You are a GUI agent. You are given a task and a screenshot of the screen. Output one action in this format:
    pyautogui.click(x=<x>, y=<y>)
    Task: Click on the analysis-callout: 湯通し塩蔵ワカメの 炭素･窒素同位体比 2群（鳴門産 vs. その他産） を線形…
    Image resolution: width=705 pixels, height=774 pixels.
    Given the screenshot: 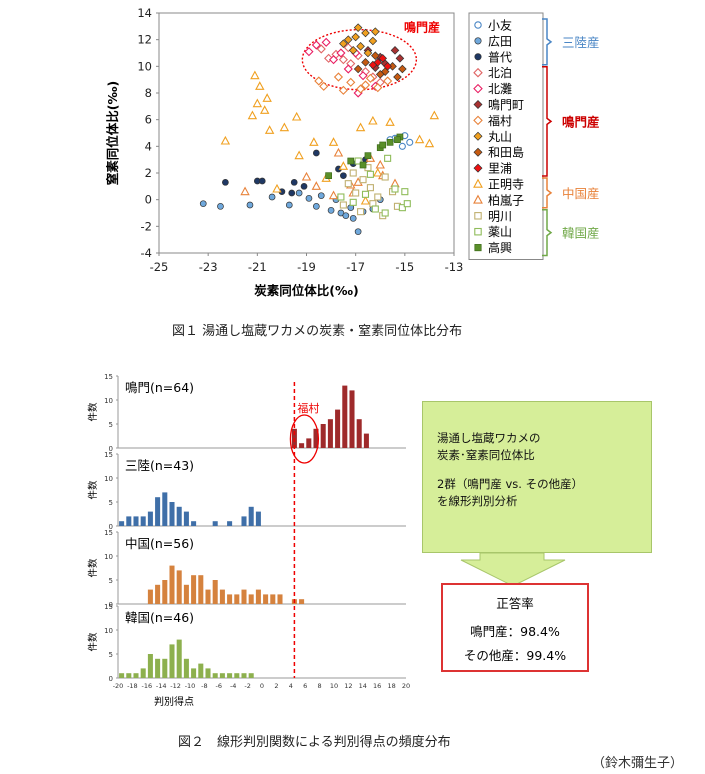 What is the action you would take?
    pyautogui.click(x=537, y=477)
    